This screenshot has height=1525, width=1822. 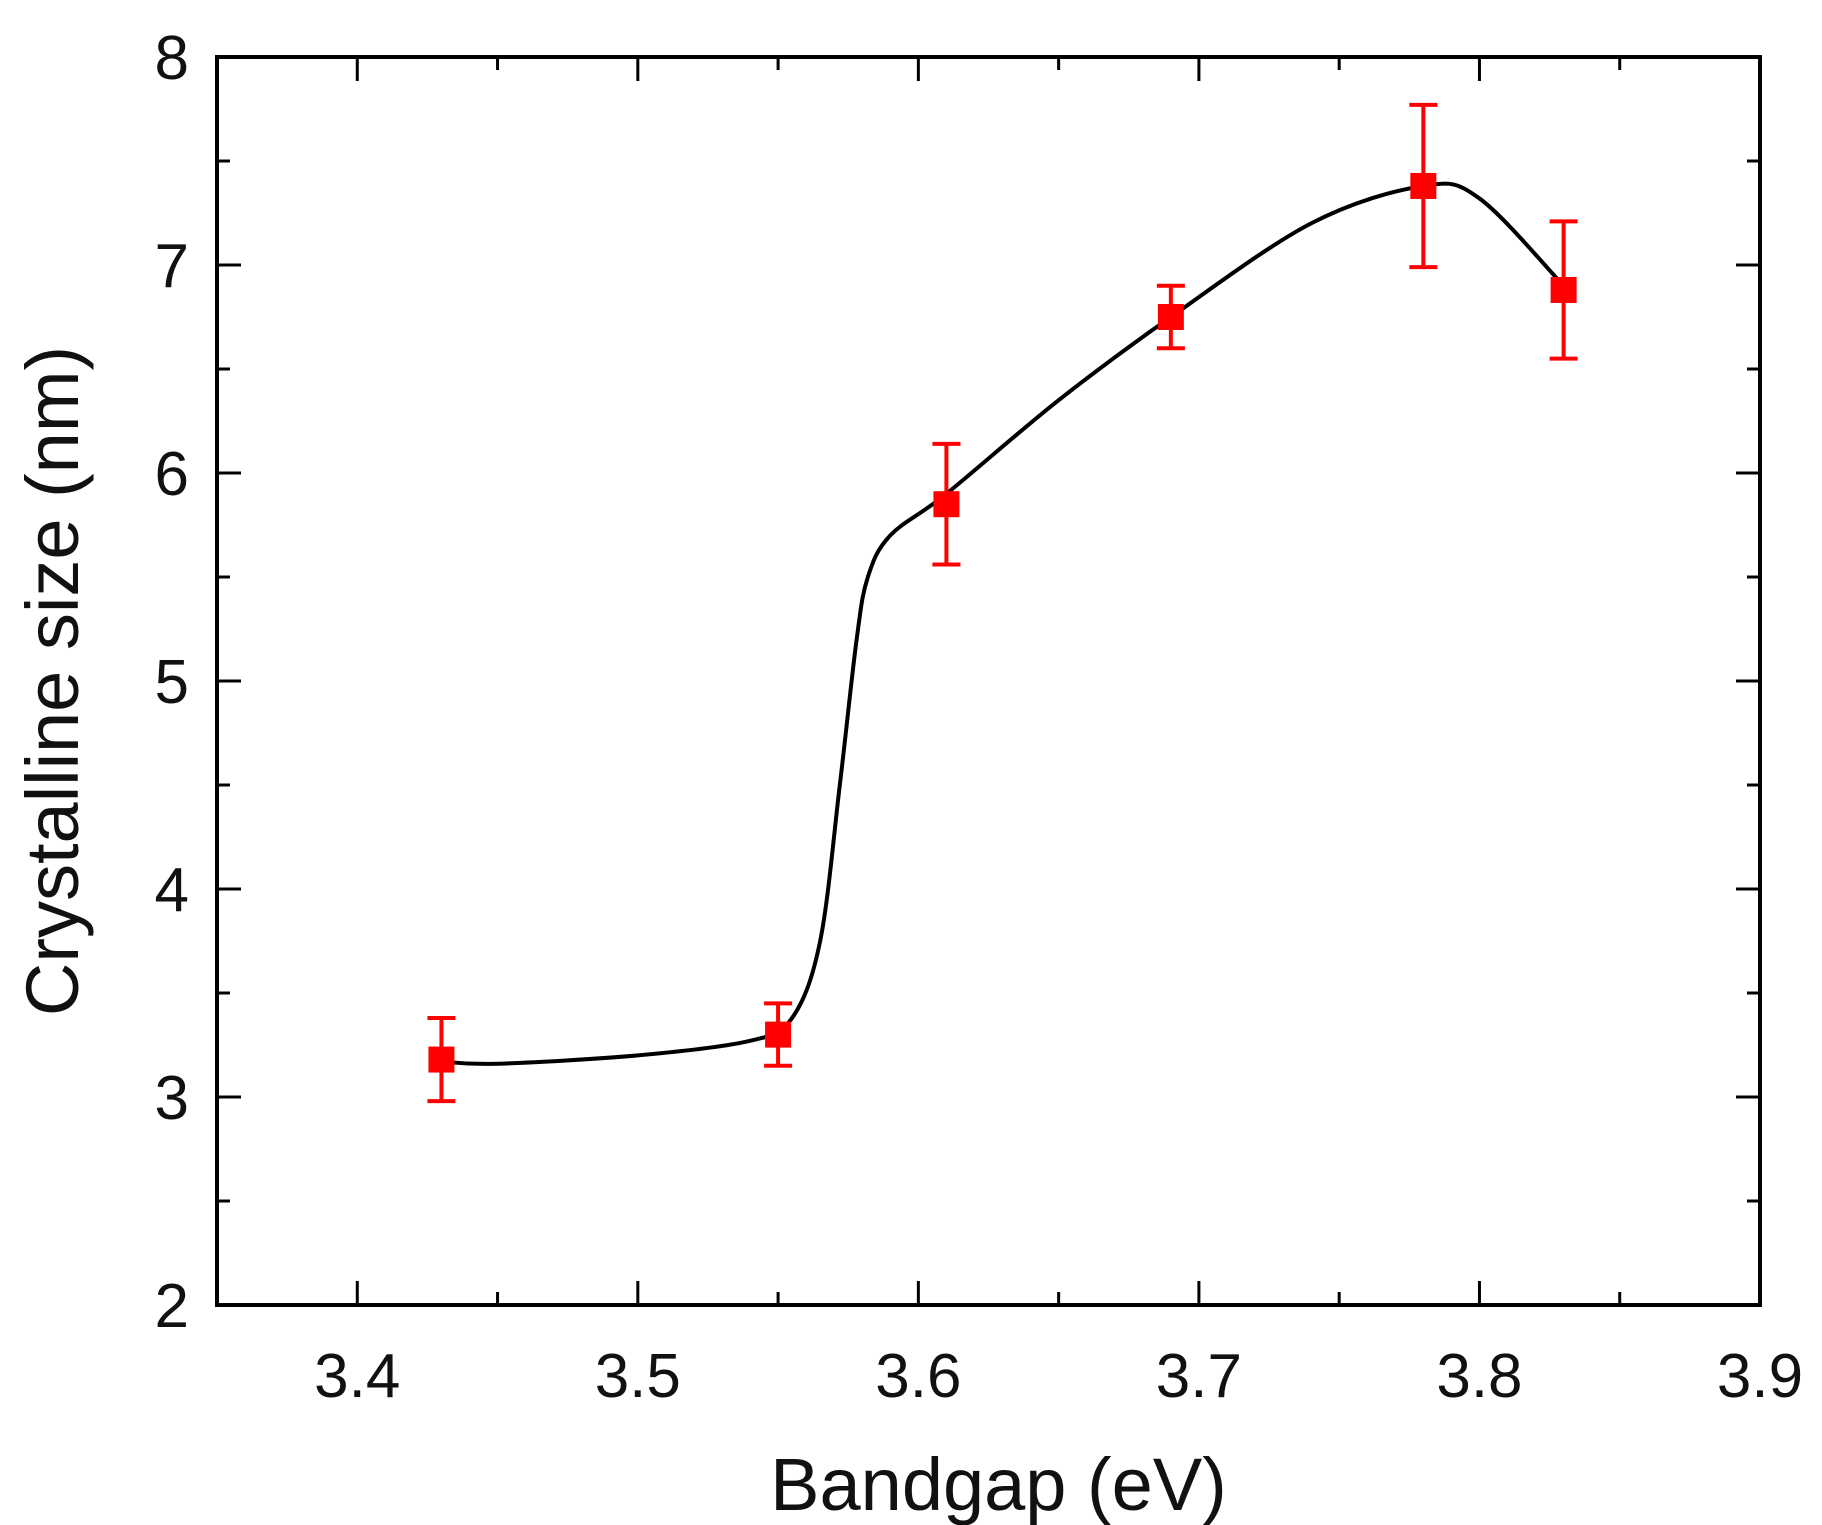 I want to click on x-tick-label: 3.9, so click(x=1760, y=1376).